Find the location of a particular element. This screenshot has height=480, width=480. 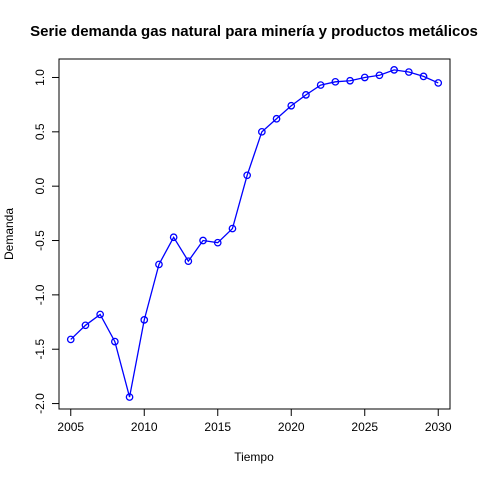

x-axis-label: Tiempo is located at coordinates (254, 457).